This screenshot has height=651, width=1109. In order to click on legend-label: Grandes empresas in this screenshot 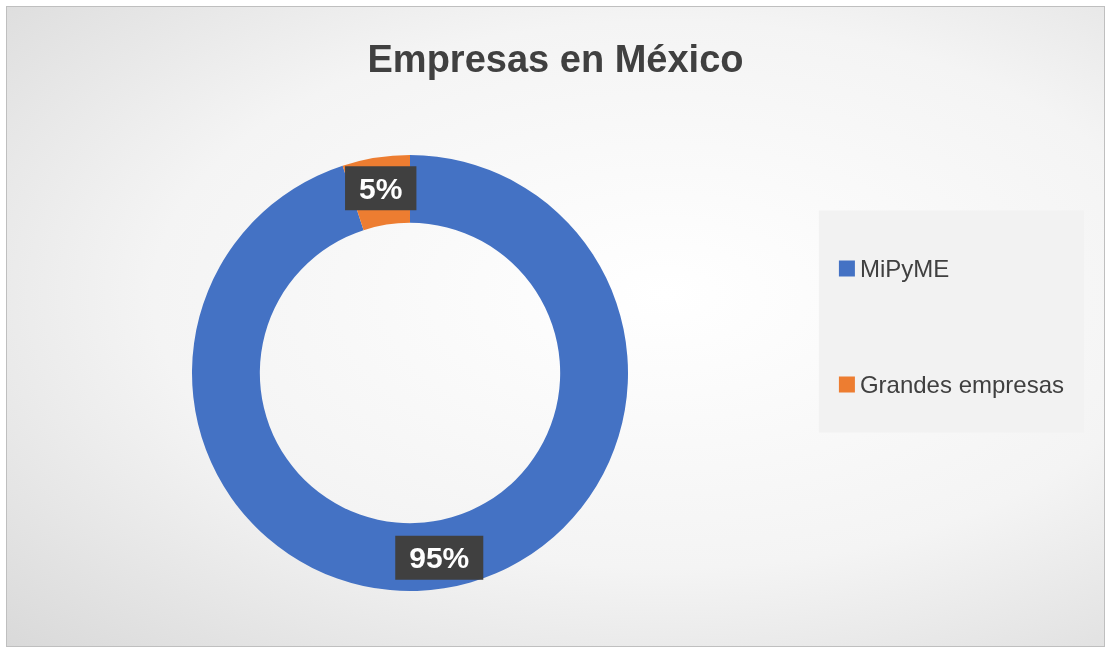, I will do `click(961, 384)`.